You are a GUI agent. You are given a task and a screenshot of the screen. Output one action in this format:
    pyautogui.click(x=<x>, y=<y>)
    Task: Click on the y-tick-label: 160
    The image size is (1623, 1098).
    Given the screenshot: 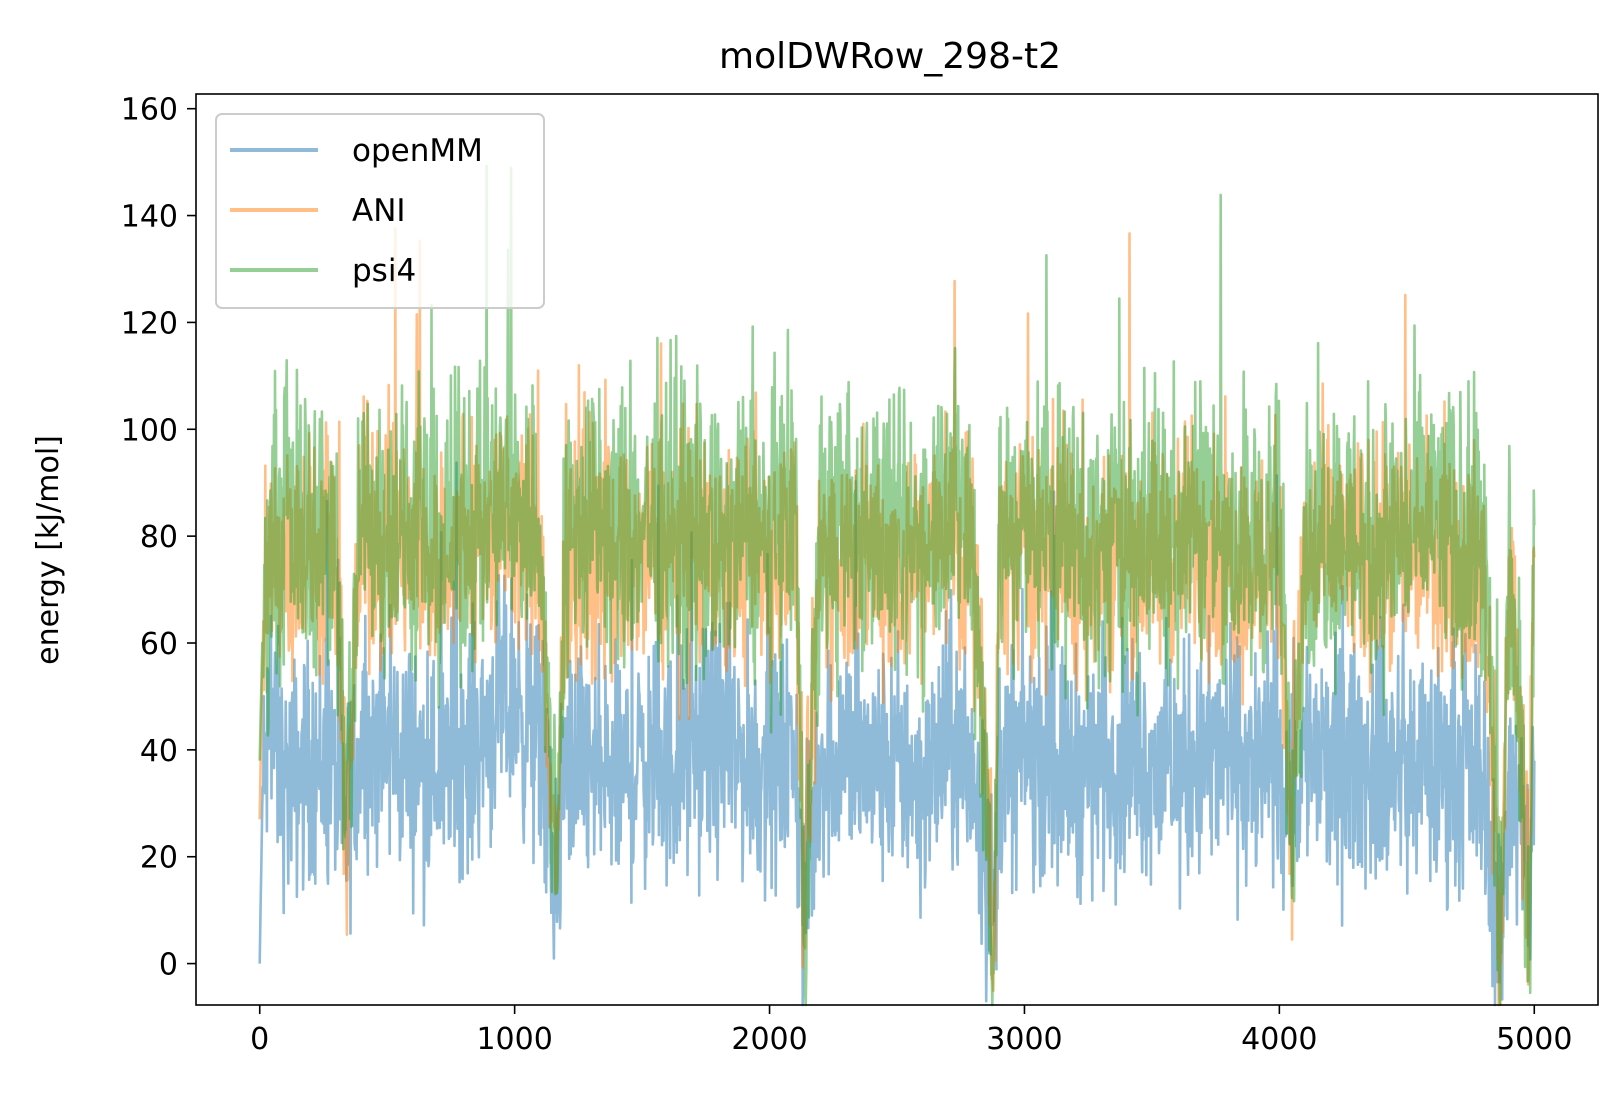 What is the action you would take?
    pyautogui.click(x=149, y=110)
    